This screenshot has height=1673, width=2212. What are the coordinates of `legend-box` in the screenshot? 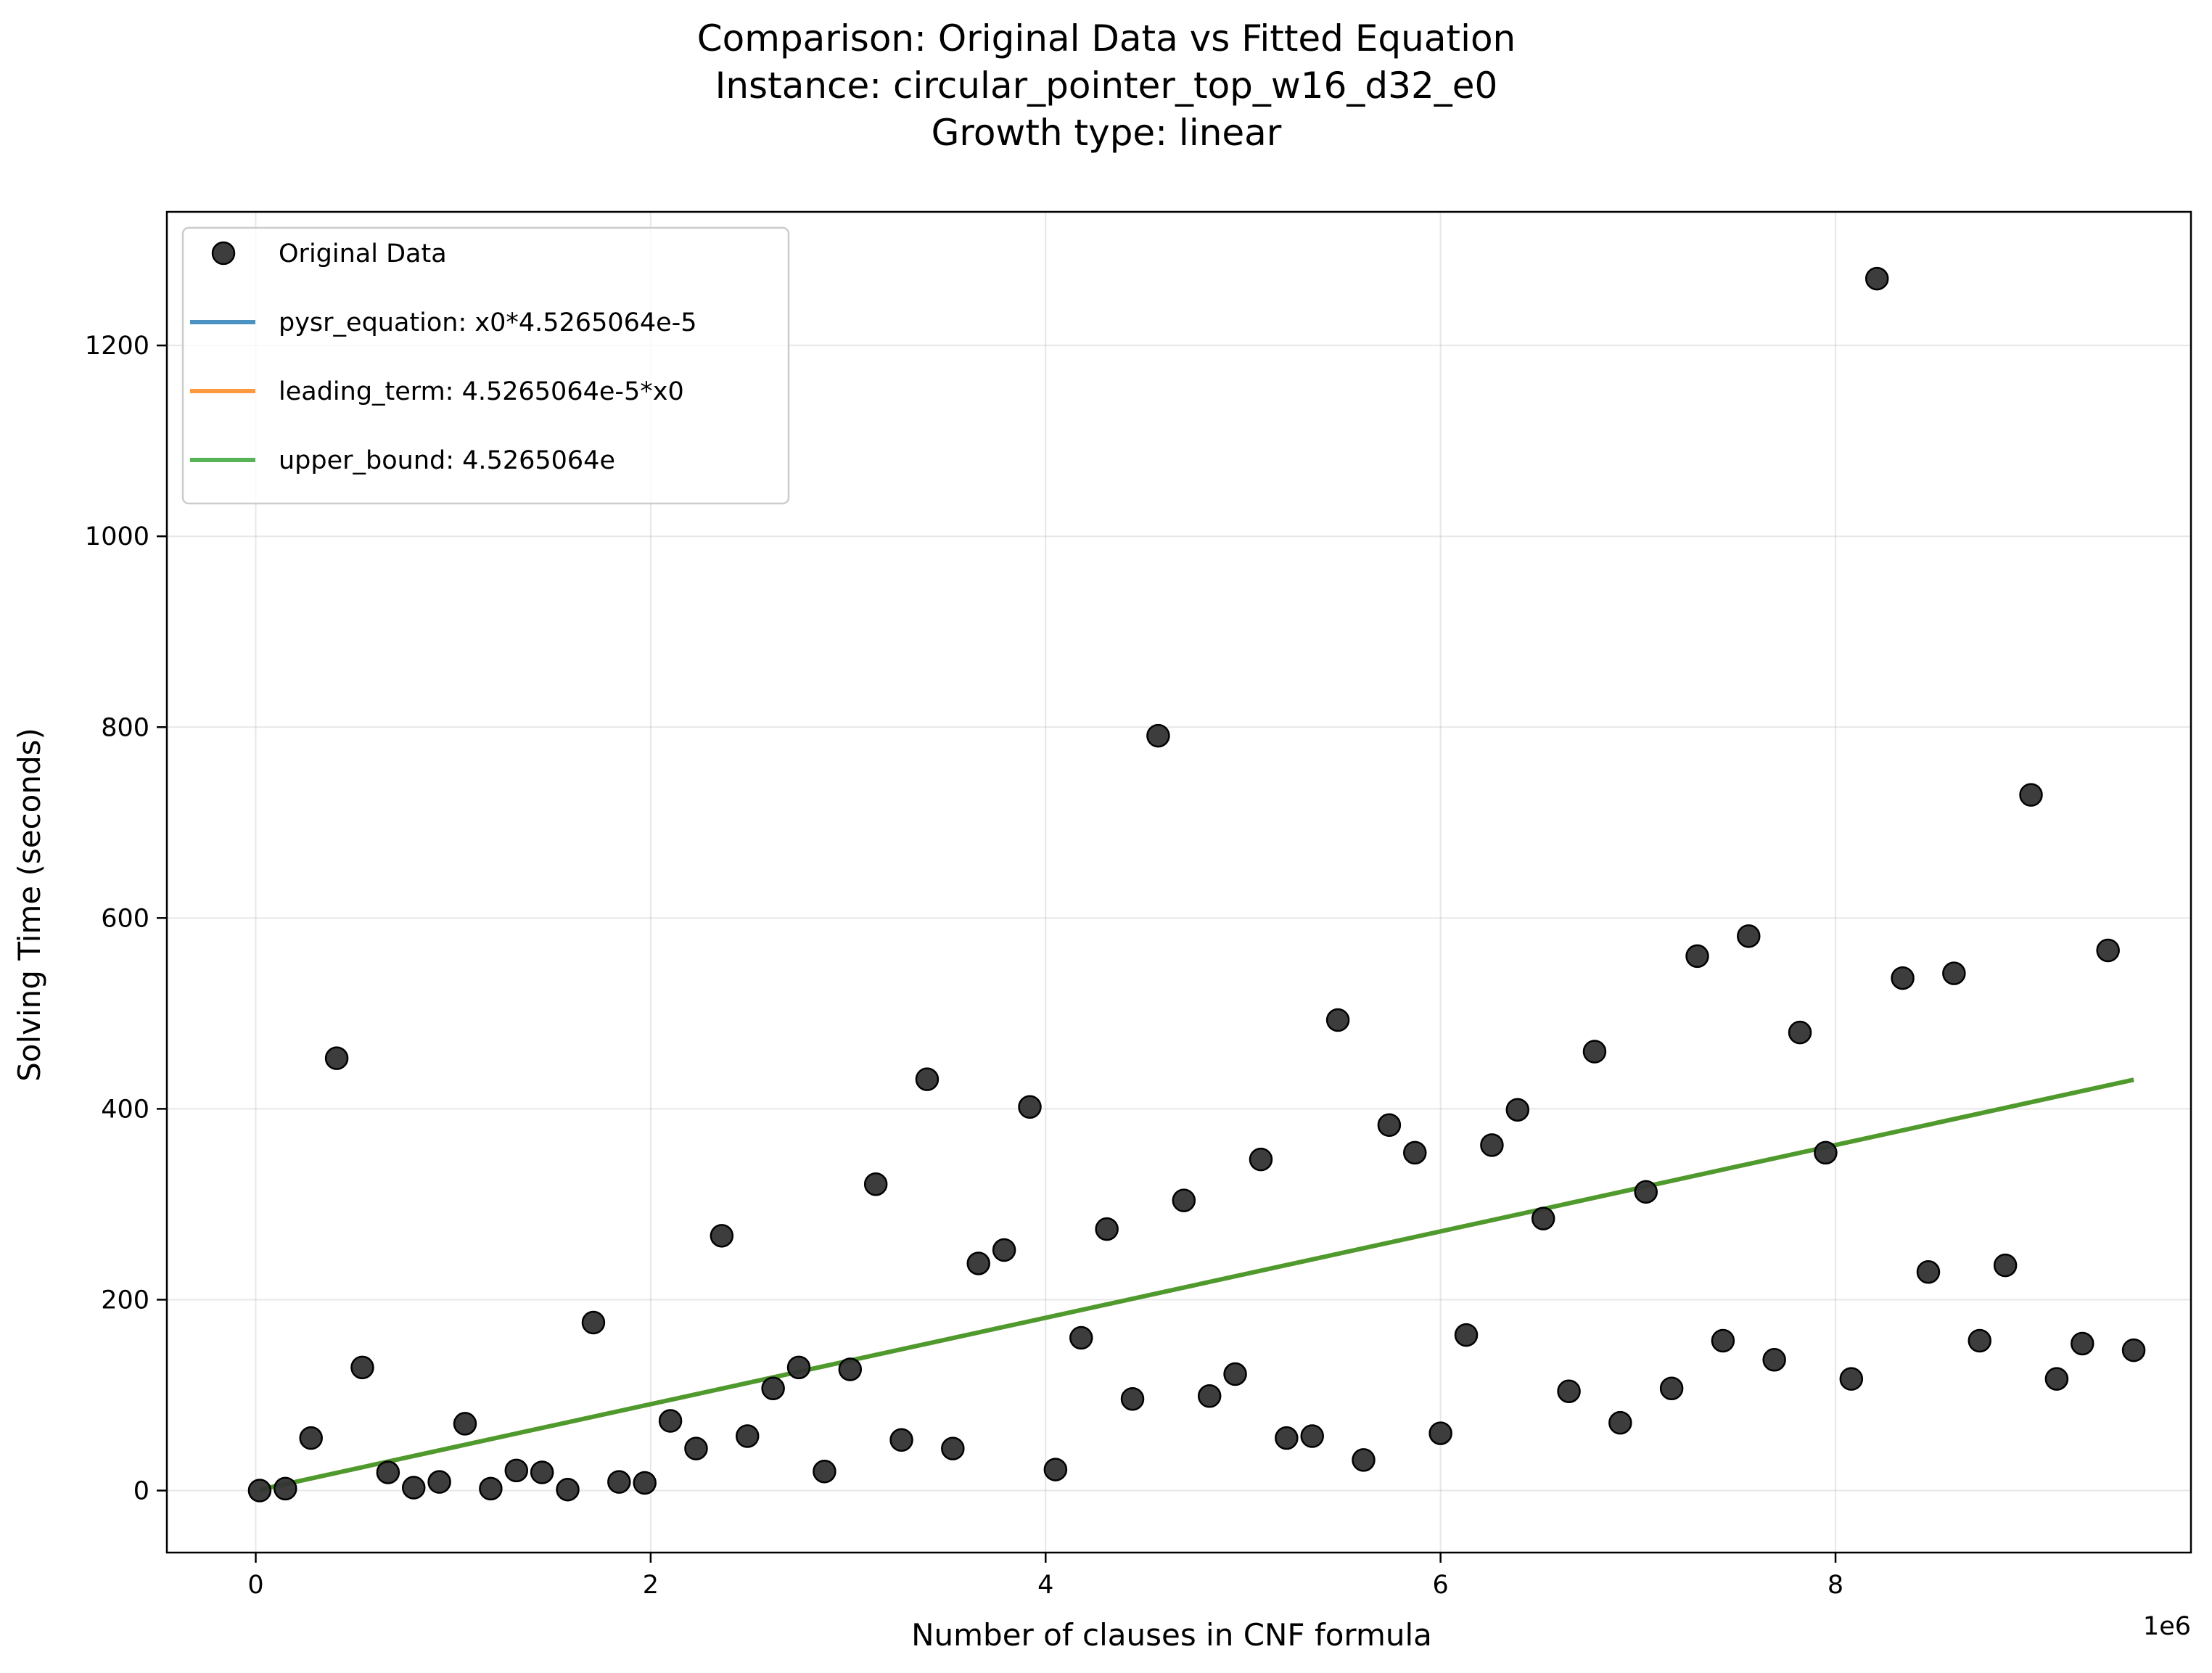 It's located at (486, 365).